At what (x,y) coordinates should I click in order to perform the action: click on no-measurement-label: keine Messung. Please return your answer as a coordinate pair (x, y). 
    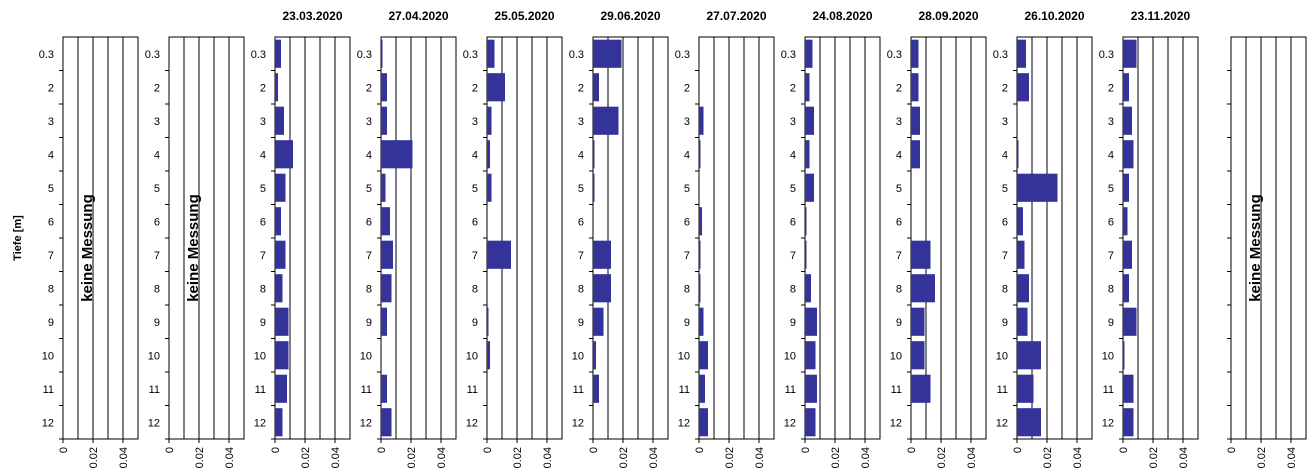
    Looking at the image, I should click on (1255, 248).